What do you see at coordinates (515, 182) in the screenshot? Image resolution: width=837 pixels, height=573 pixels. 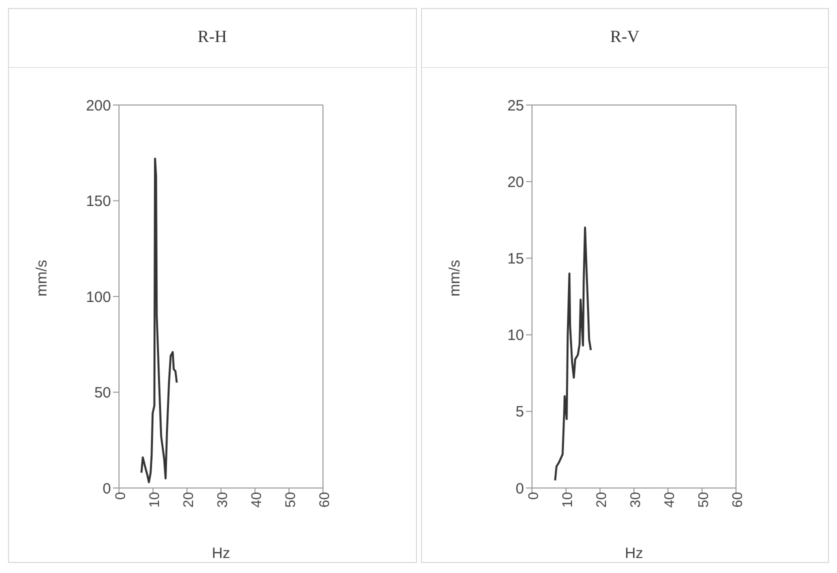 I see `y-tick-label: 20` at bounding box center [515, 182].